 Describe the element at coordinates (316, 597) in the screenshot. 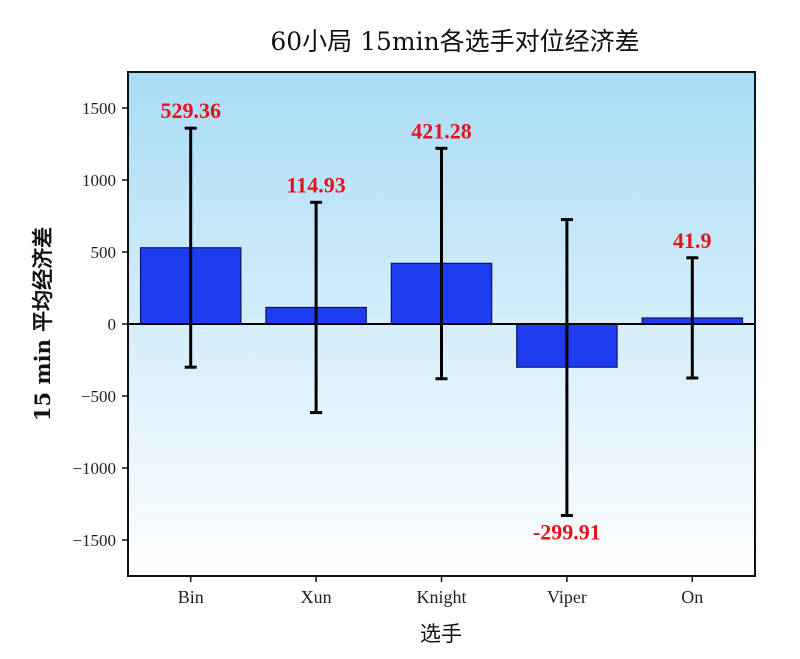

I see `x-tick-label: Xun` at that location.